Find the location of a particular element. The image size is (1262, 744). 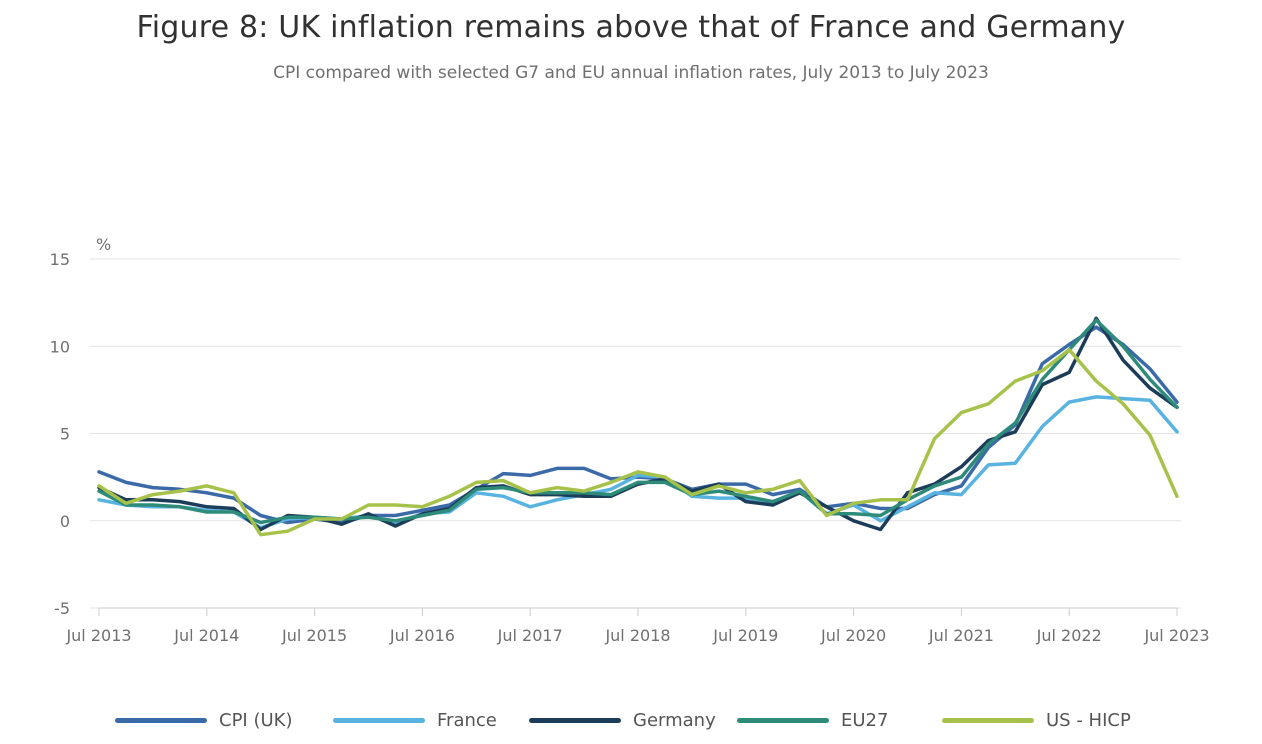

x-tick-label: Jul 2017 is located at coordinates (530, 635).